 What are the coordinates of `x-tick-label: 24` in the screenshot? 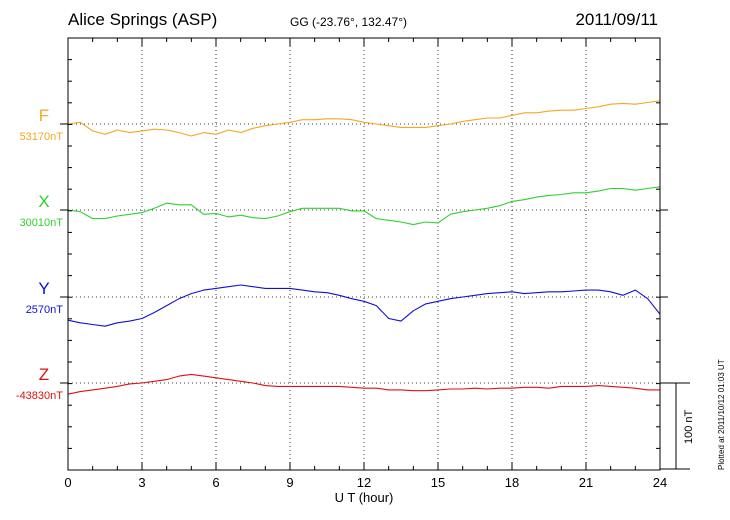 It's located at (660, 482).